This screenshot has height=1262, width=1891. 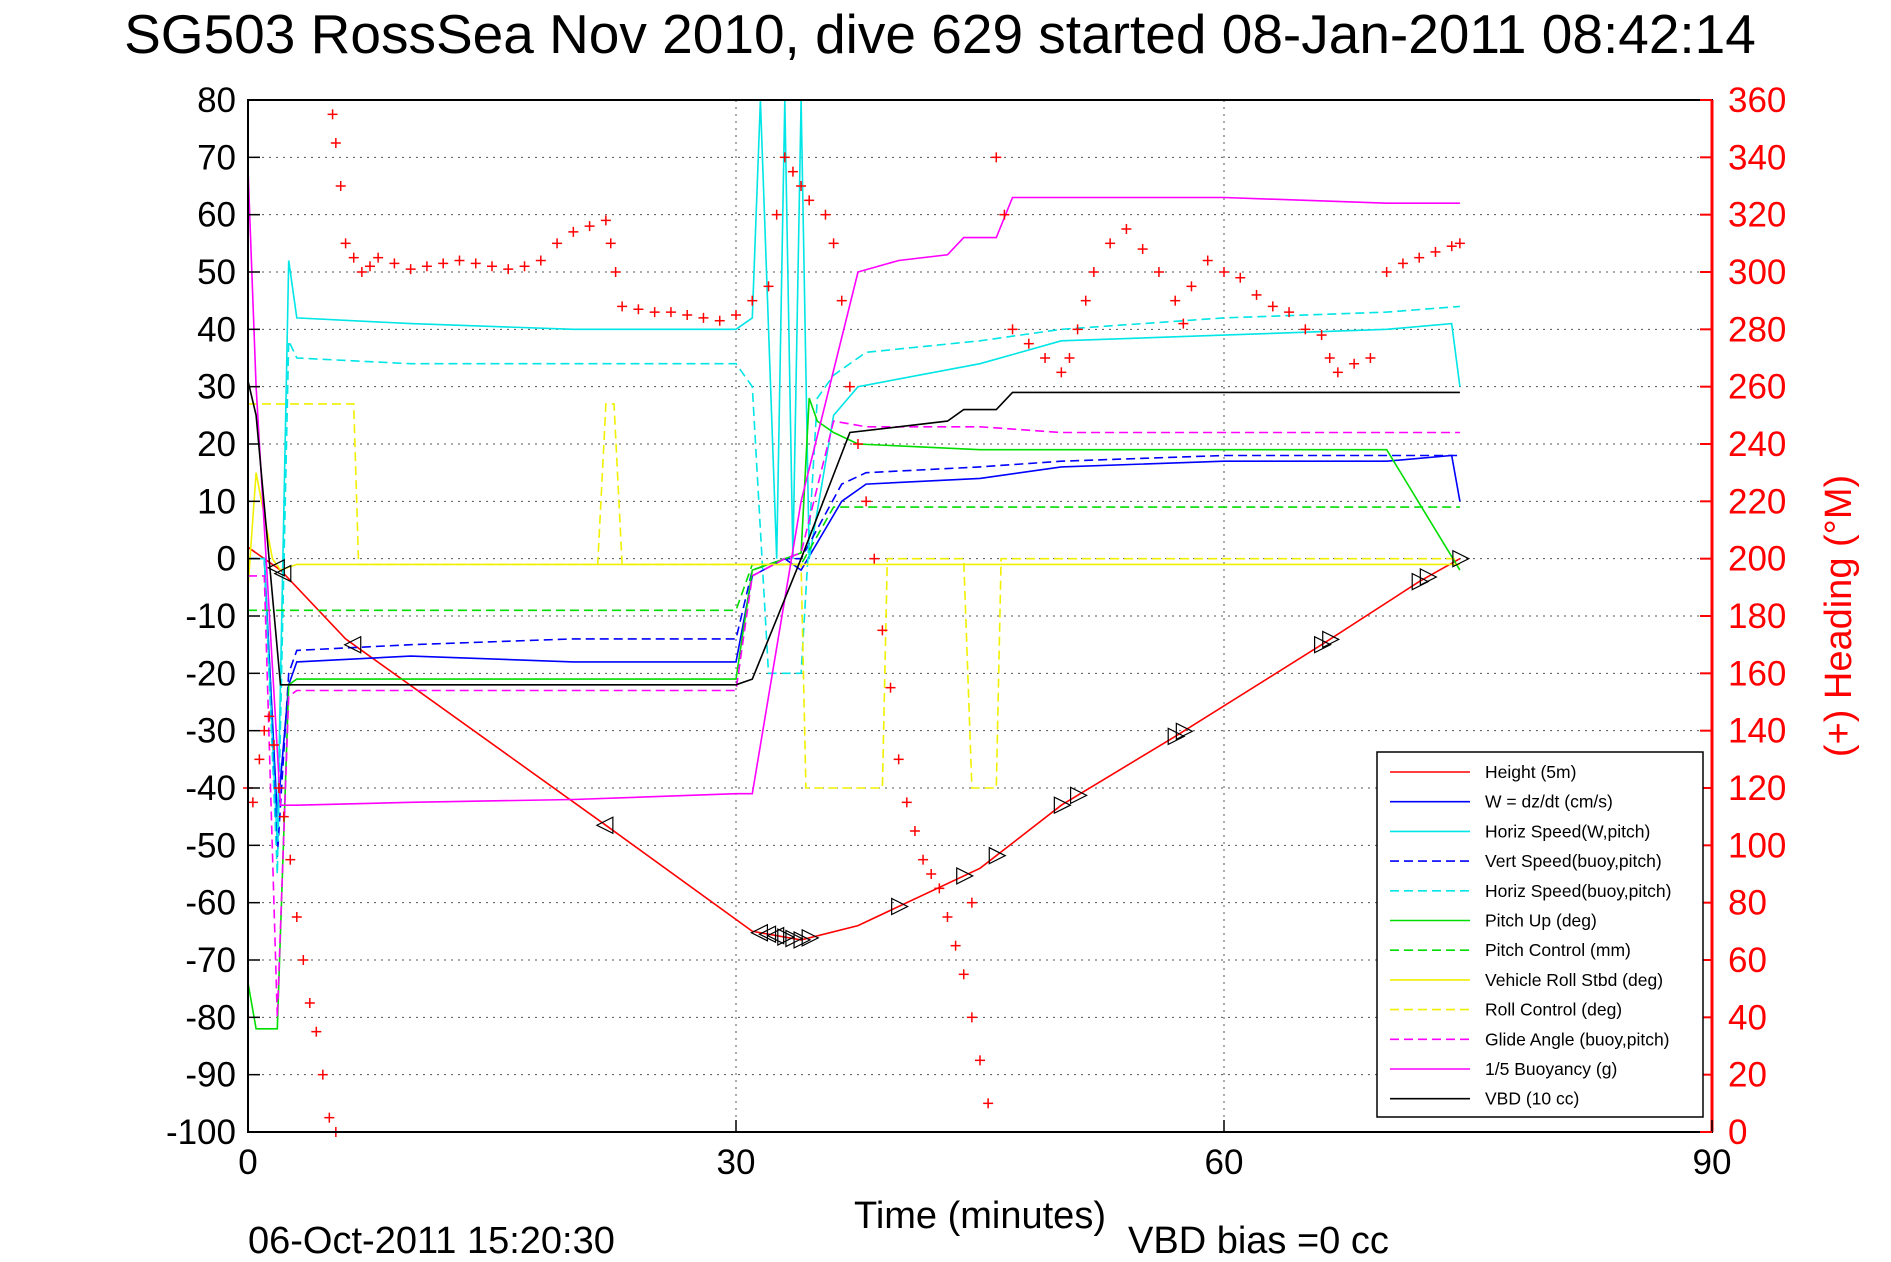 I want to click on legend-label: Height (5m), so click(x=1530, y=772).